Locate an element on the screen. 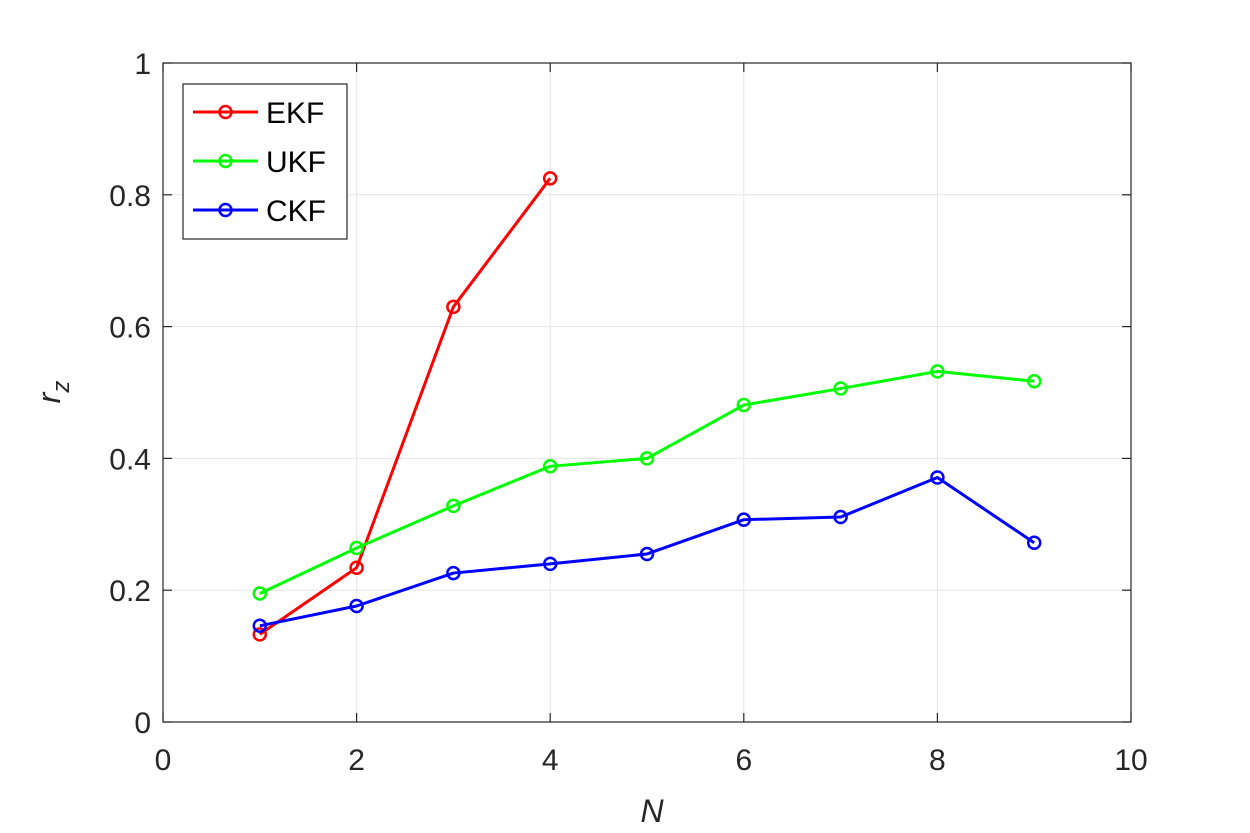 This screenshot has height=833, width=1250. y-tick-label: 0.2 is located at coordinates (130, 591).